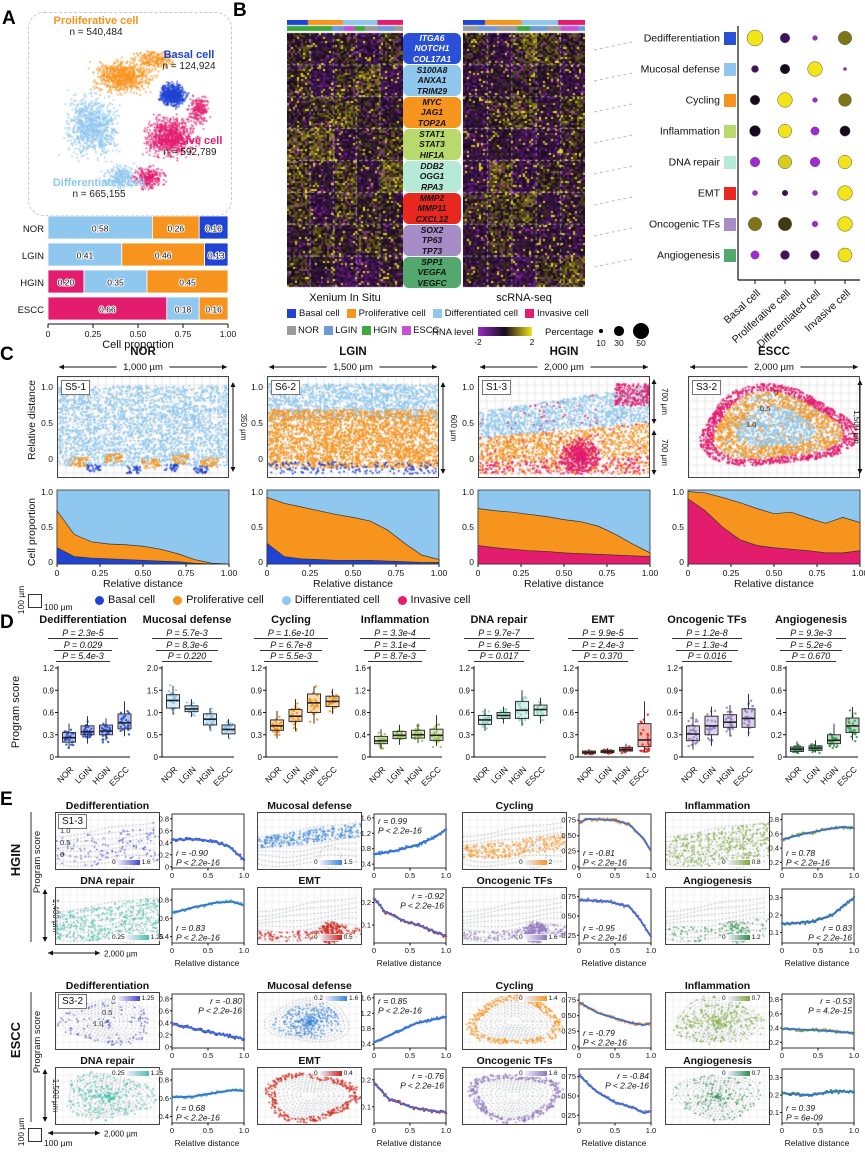  I want to click on svg-text: ESCC, so click(327, 776).